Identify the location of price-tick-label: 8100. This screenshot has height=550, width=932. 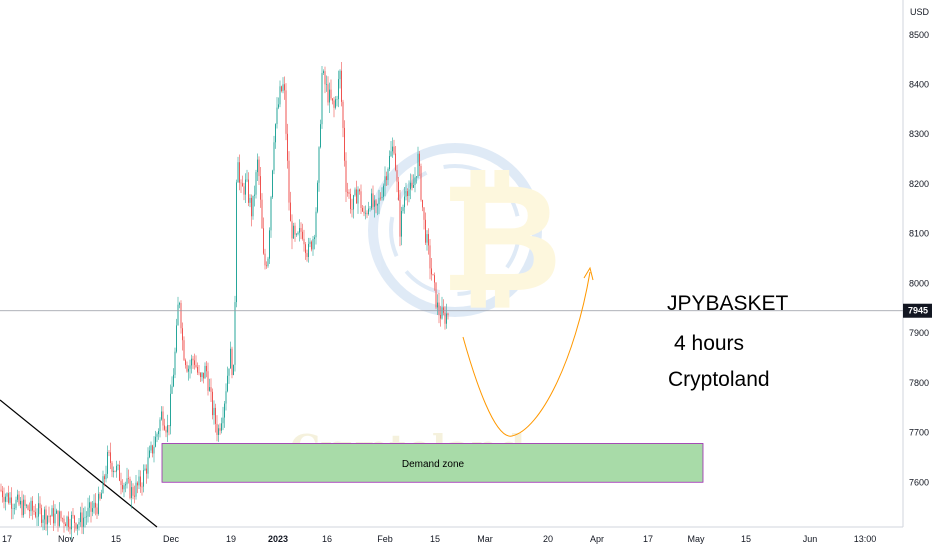
(919, 234).